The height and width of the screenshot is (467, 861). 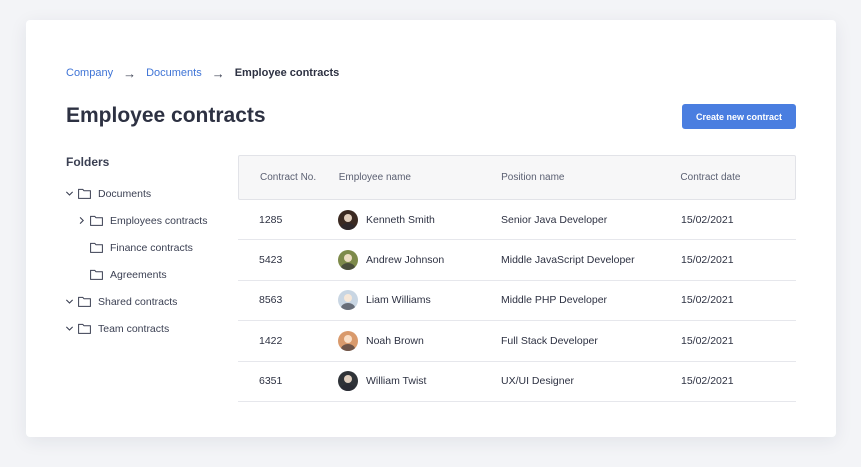 What do you see at coordinates (405, 260) in the screenshot?
I see `employee-name: Andrew Johnson` at bounding box center [405, 260].